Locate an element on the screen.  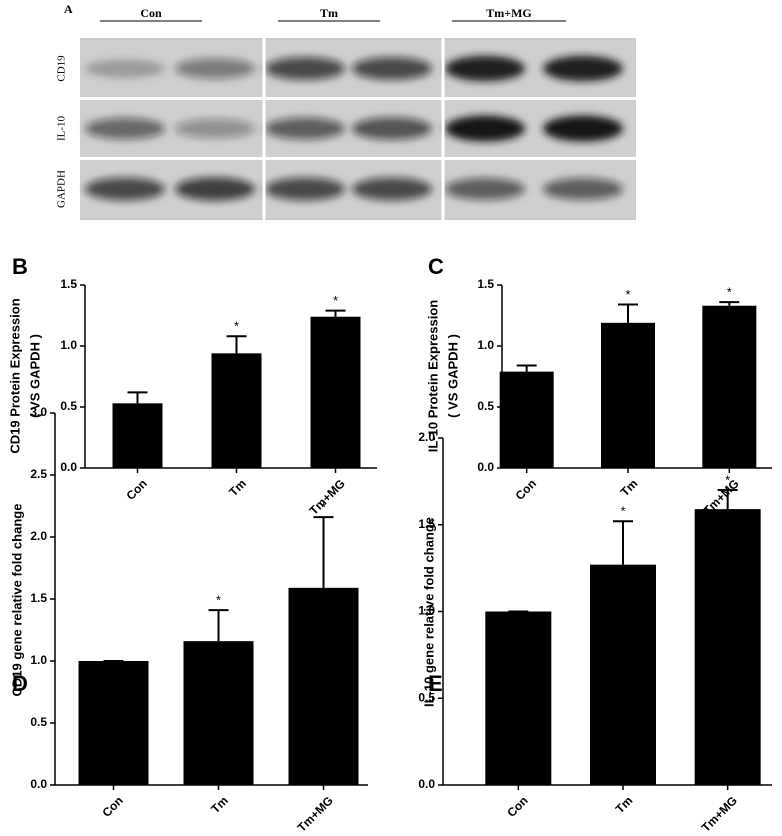
group-label: Con is located at coordinates (151, 13).